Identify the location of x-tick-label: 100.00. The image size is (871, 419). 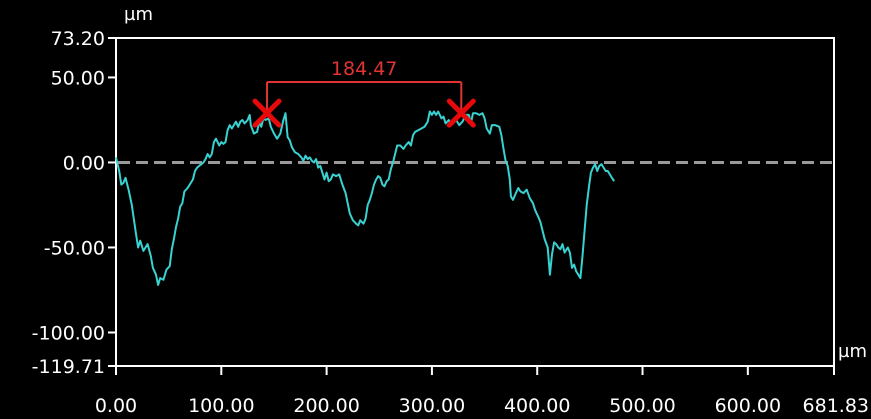
(221, 406).